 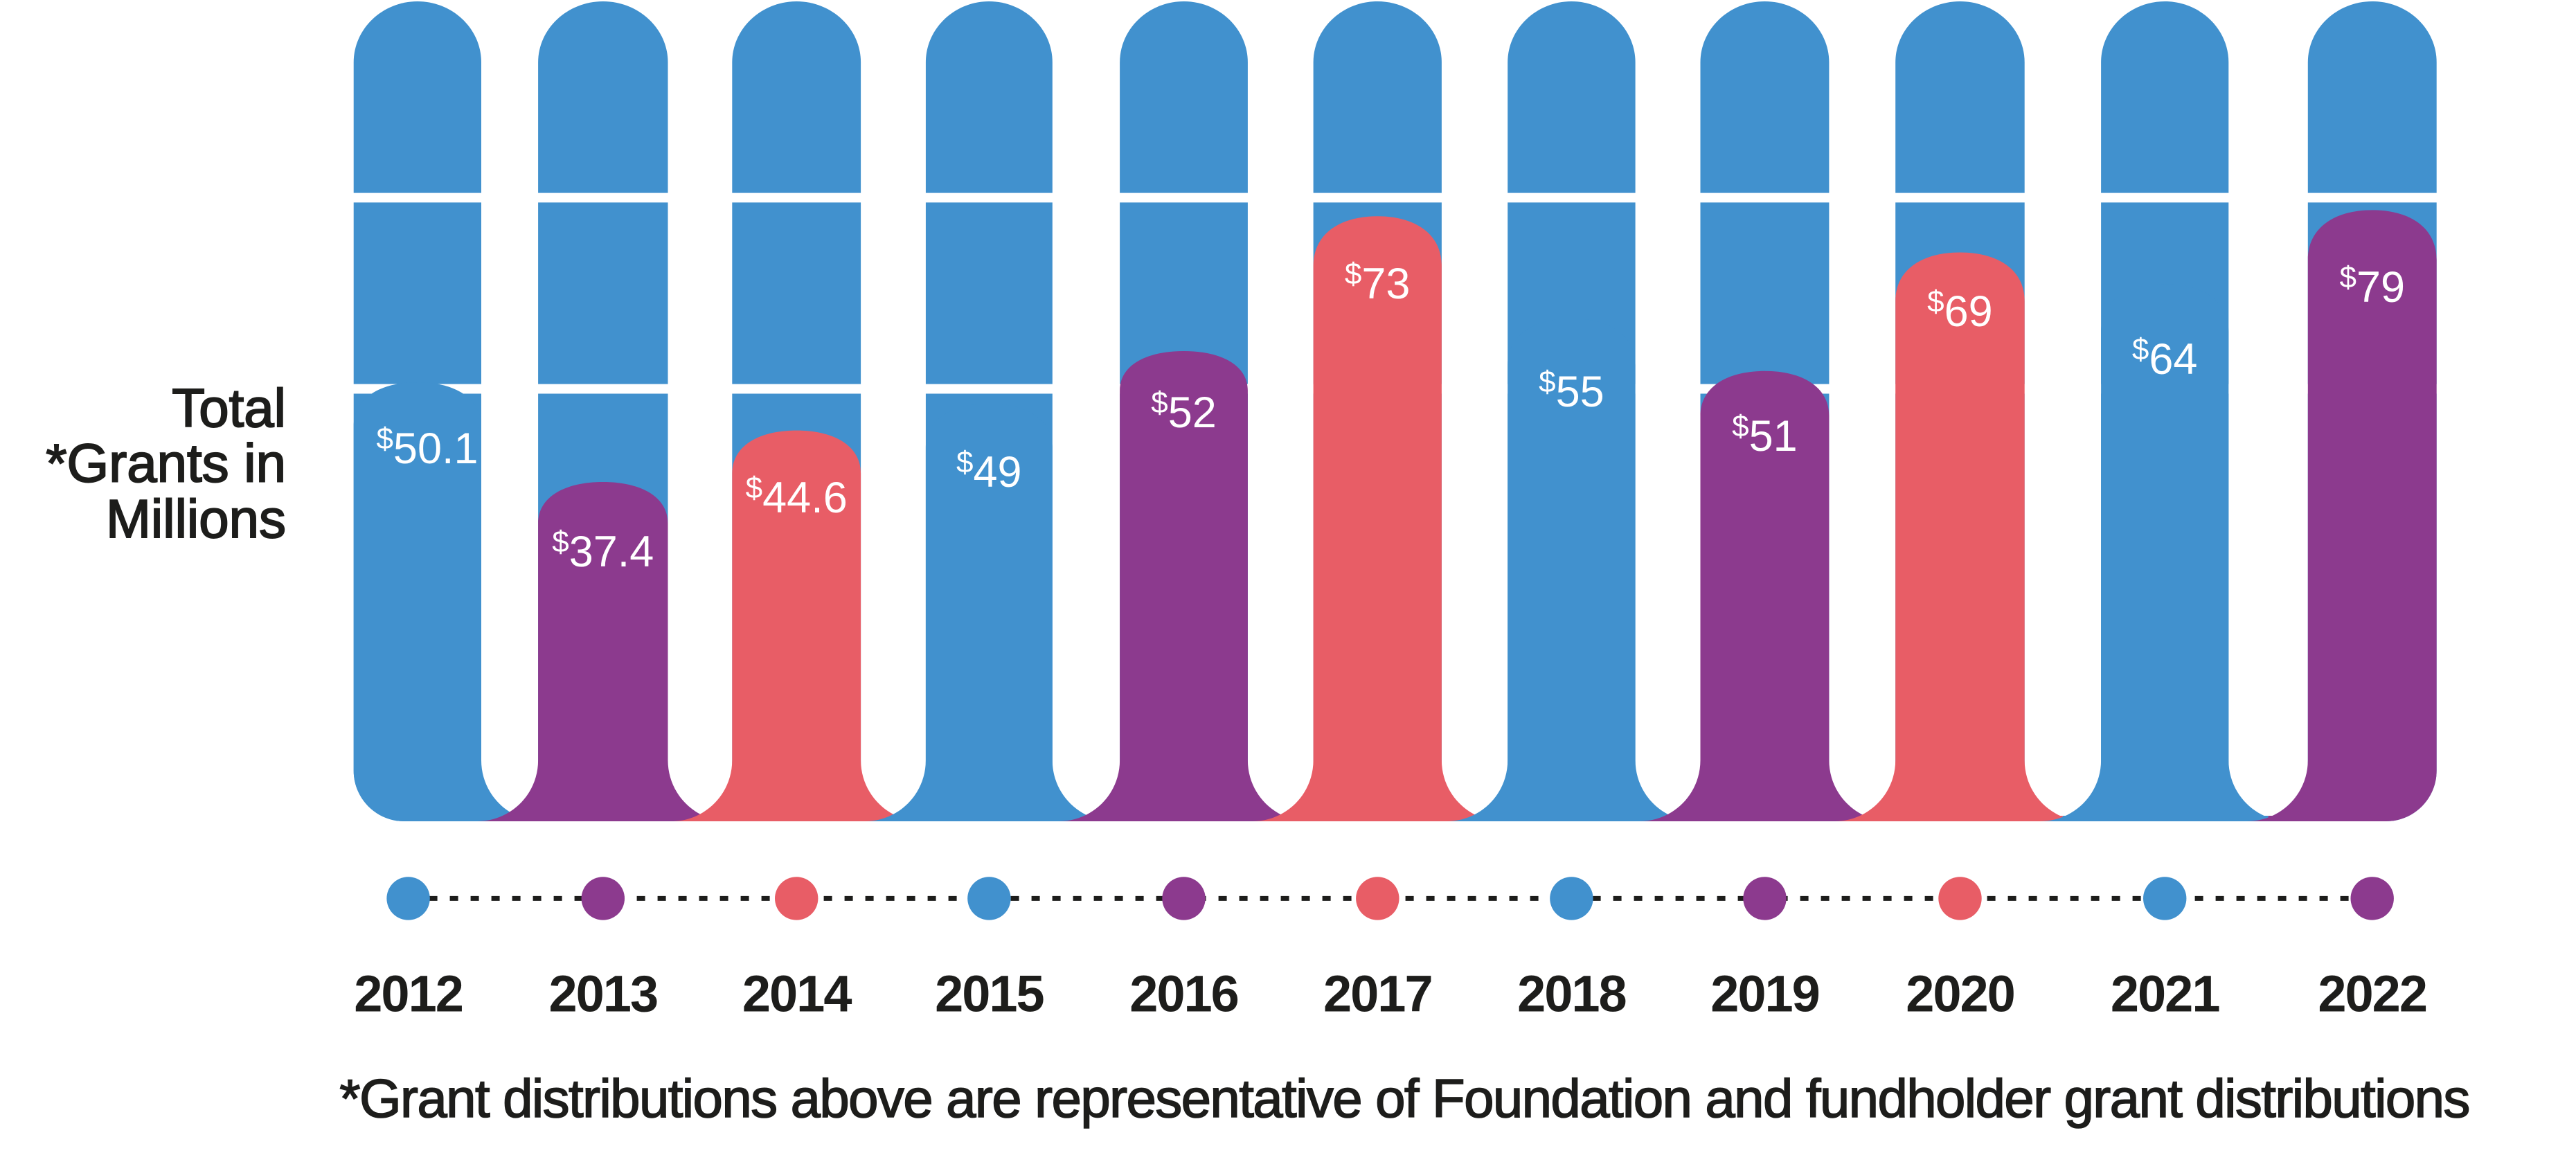 I want to click on svg-text: $52, so click(x=1184, y=411).